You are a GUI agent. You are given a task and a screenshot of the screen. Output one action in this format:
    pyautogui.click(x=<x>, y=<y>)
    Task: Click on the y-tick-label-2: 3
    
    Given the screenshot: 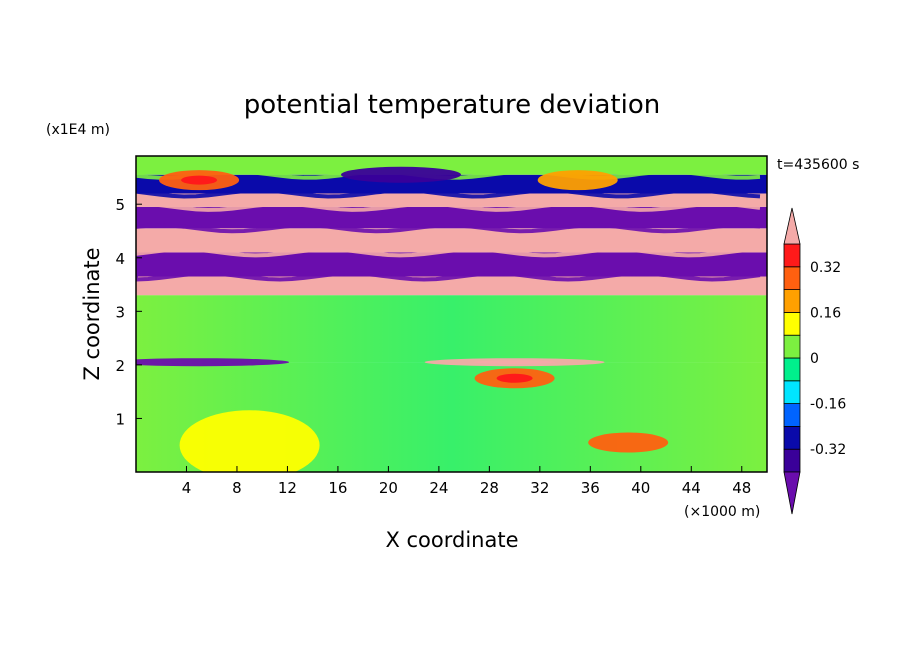 What is the action you would take?
    pyautogui.click(x=120, y=312)
    